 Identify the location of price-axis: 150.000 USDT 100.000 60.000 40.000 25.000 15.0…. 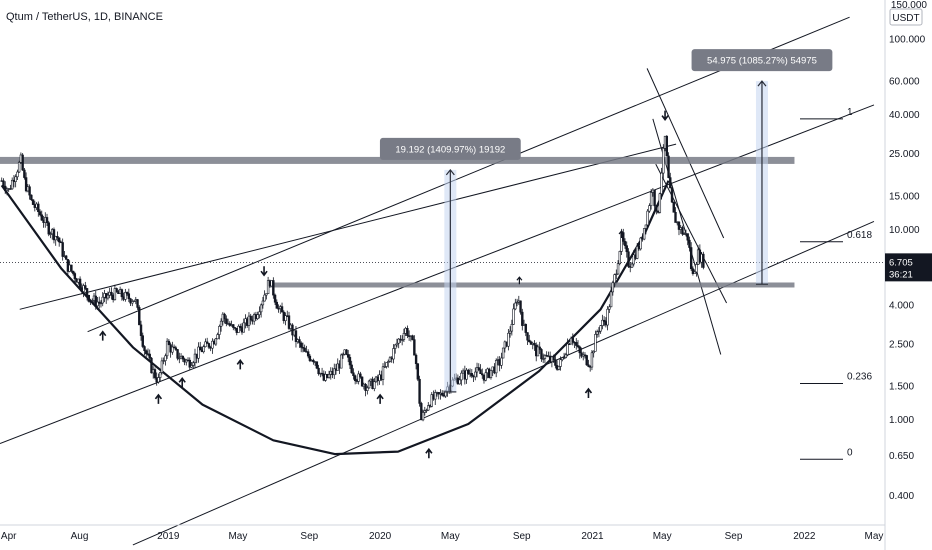
(908, 275).